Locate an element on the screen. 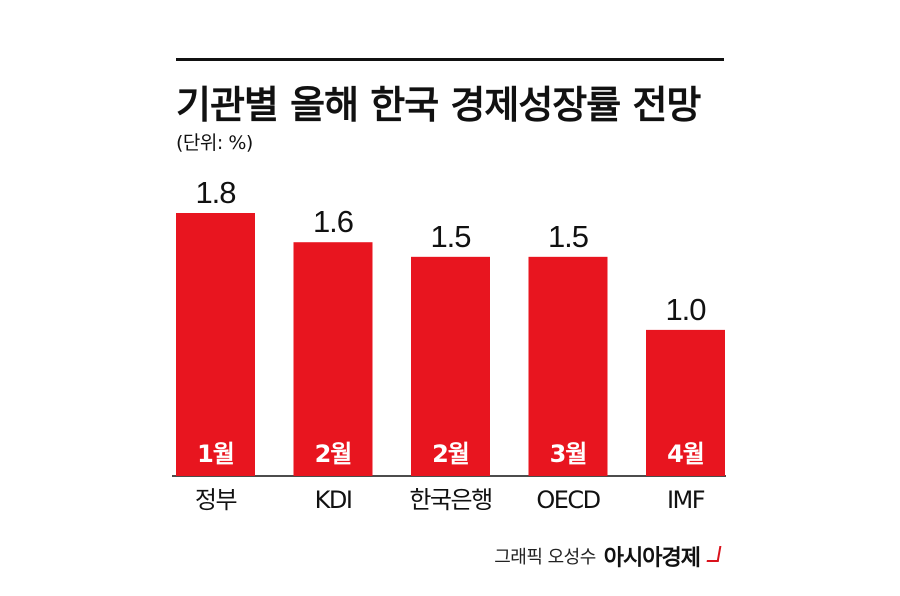 The image size is (900, 596). category-label-2: 한국은행 is located at coordinates (450, 500).